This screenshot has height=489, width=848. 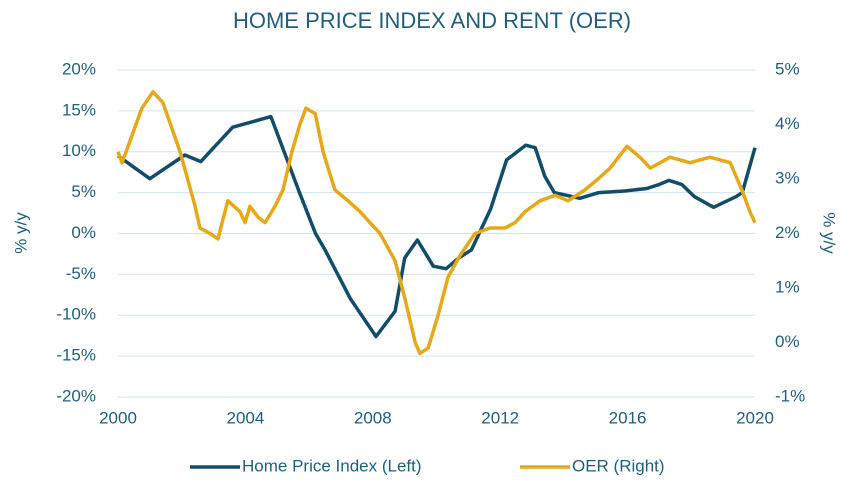 I want to click on x-tick-label: 2004, so click(x=245, y=417).